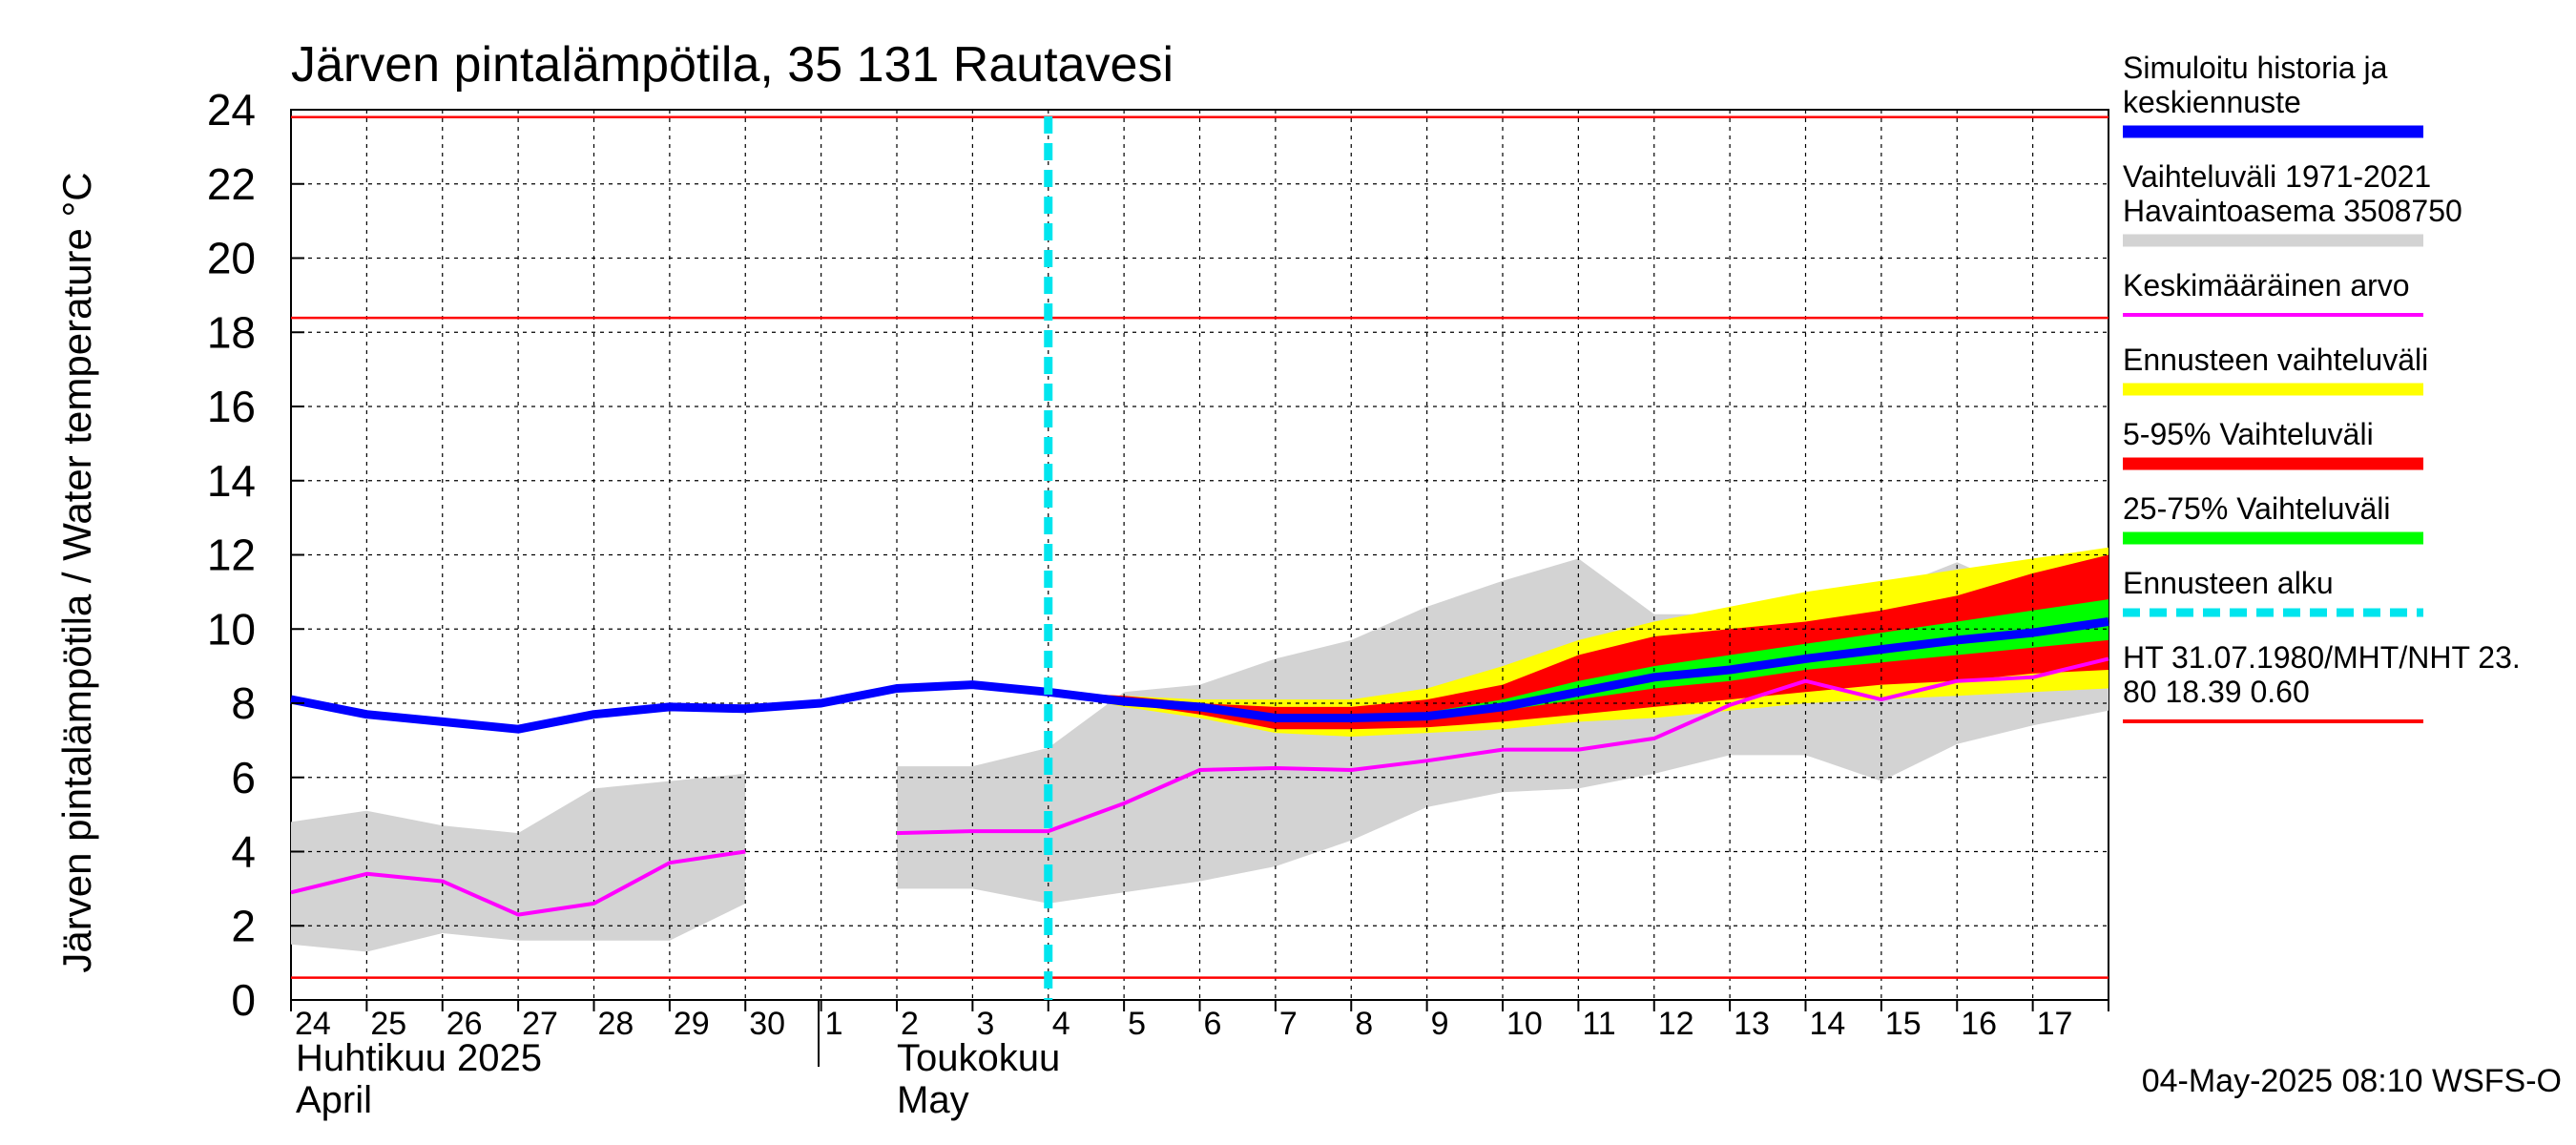 The image size is (2576, 1145). I want to click on simulated-forecast-line, so click(1199, 676).